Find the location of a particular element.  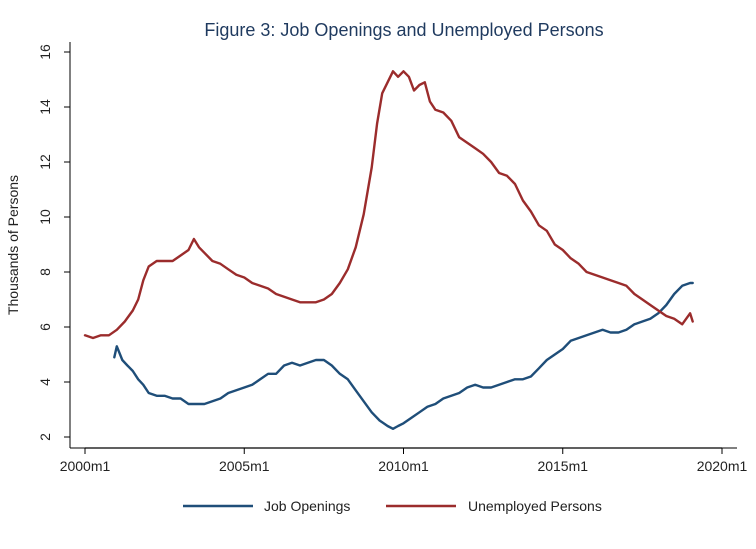

x-axis-ticks: 2000m1 2005m1 2010m1 2015m1 2020m1 is located at coordinates (404, 461).